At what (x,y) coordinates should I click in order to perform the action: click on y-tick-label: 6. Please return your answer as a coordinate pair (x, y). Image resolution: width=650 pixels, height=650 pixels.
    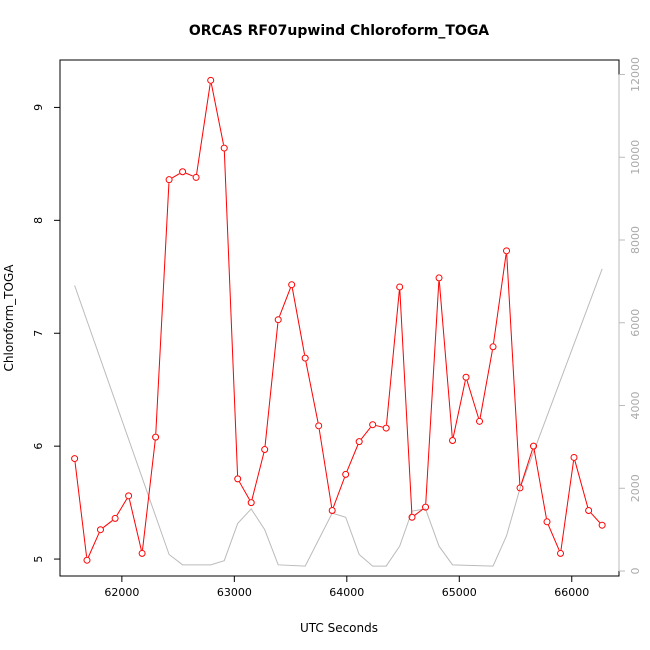
    Looking at the image, I should click on (38, 446).